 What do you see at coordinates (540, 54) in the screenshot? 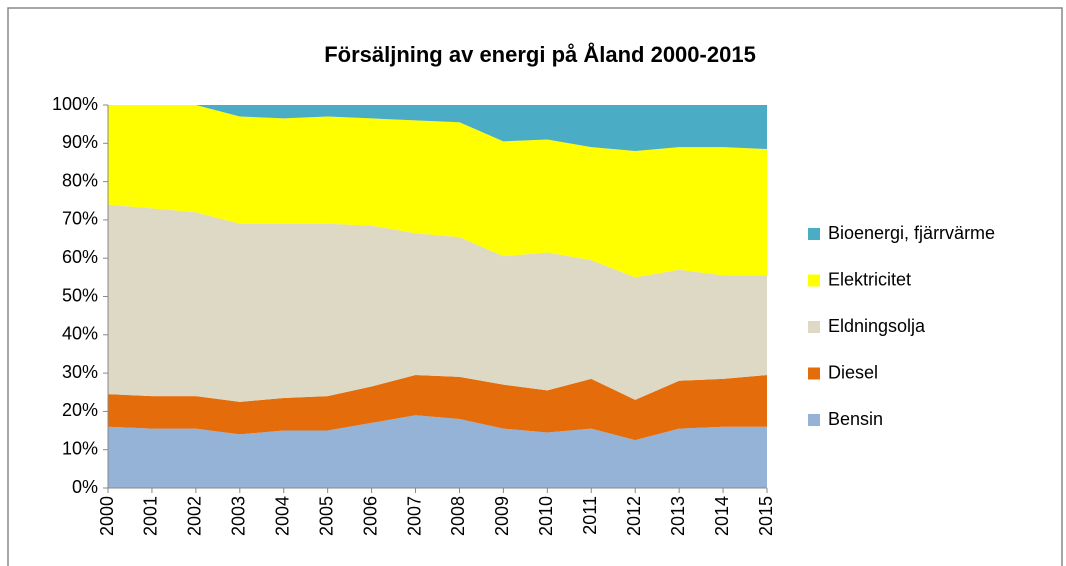
I see `chart-title: Försäljning av energi på Åland 2000-2015` at bounding box center [540, 54].